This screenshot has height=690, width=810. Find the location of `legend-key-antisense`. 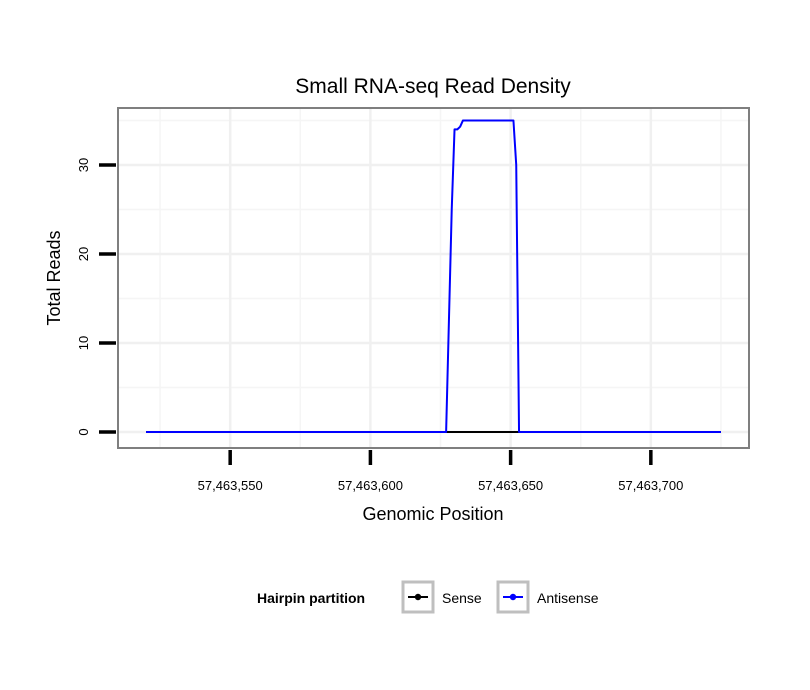

legend-key-antisense is located at coordinates (513, 597).